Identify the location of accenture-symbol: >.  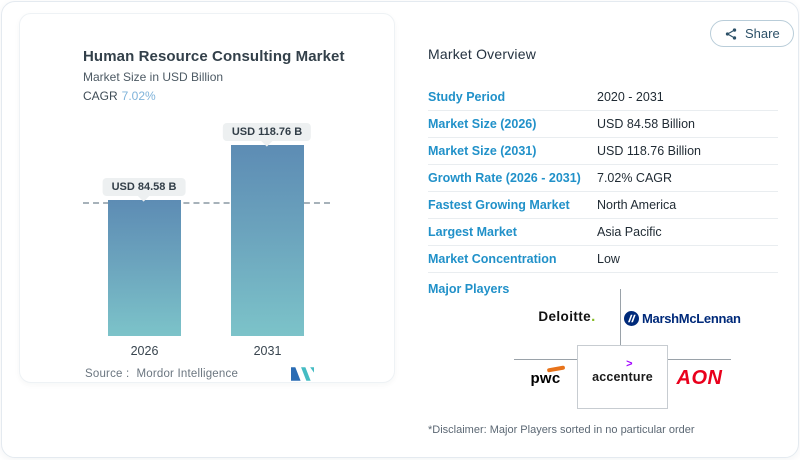
(629, 364).